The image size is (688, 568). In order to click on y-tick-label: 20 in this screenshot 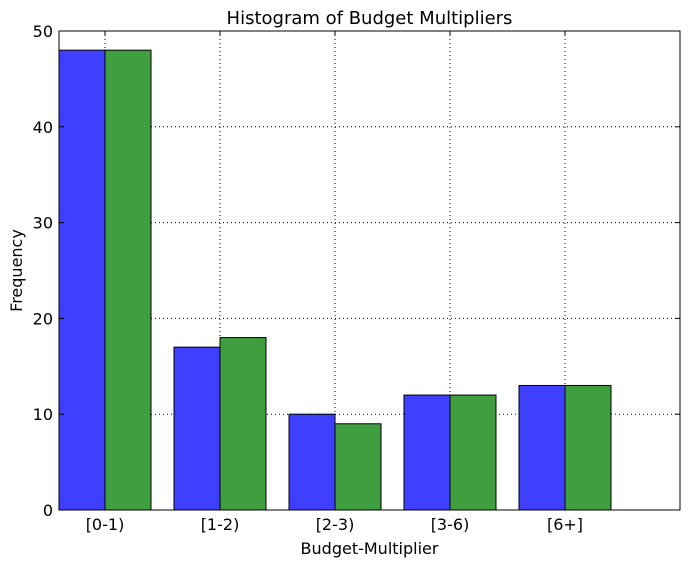, I will do `click(43, 318)`.